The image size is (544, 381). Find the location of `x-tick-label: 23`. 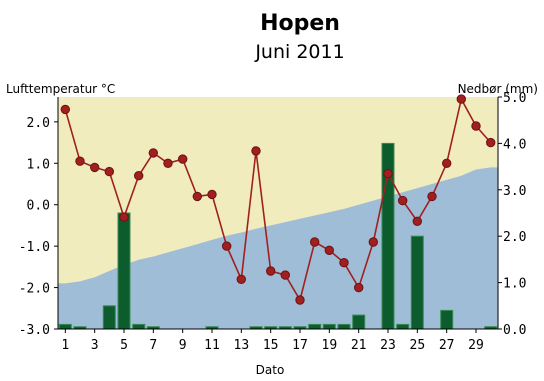

x-tick-label: 23 is located at coordinates (388, 345).